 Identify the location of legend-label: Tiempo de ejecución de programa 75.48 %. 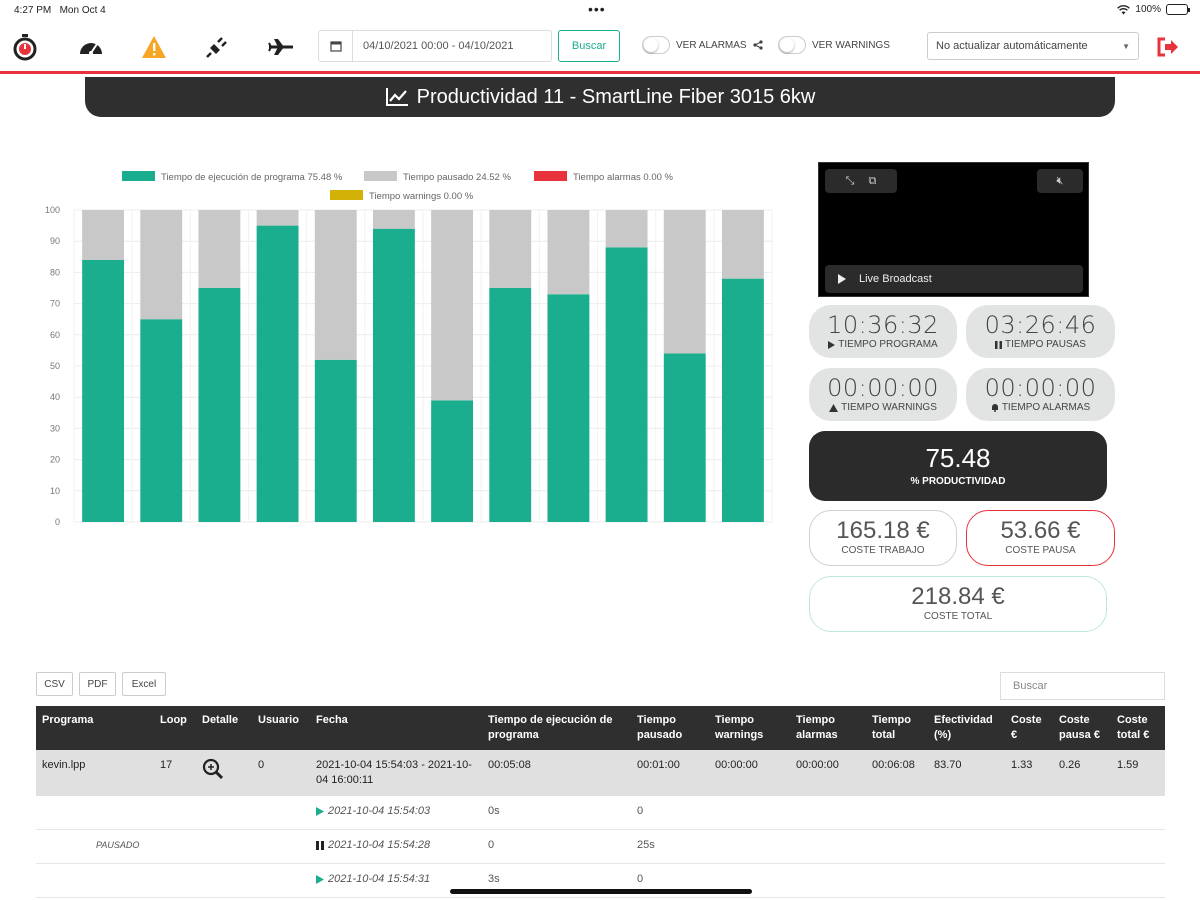
(252, 177).